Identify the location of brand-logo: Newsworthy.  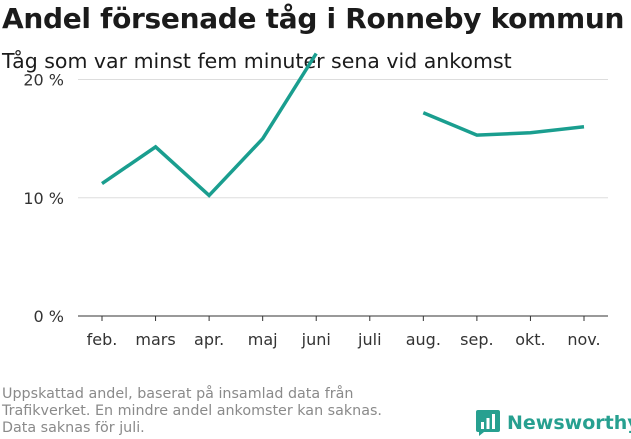
(553, 423).